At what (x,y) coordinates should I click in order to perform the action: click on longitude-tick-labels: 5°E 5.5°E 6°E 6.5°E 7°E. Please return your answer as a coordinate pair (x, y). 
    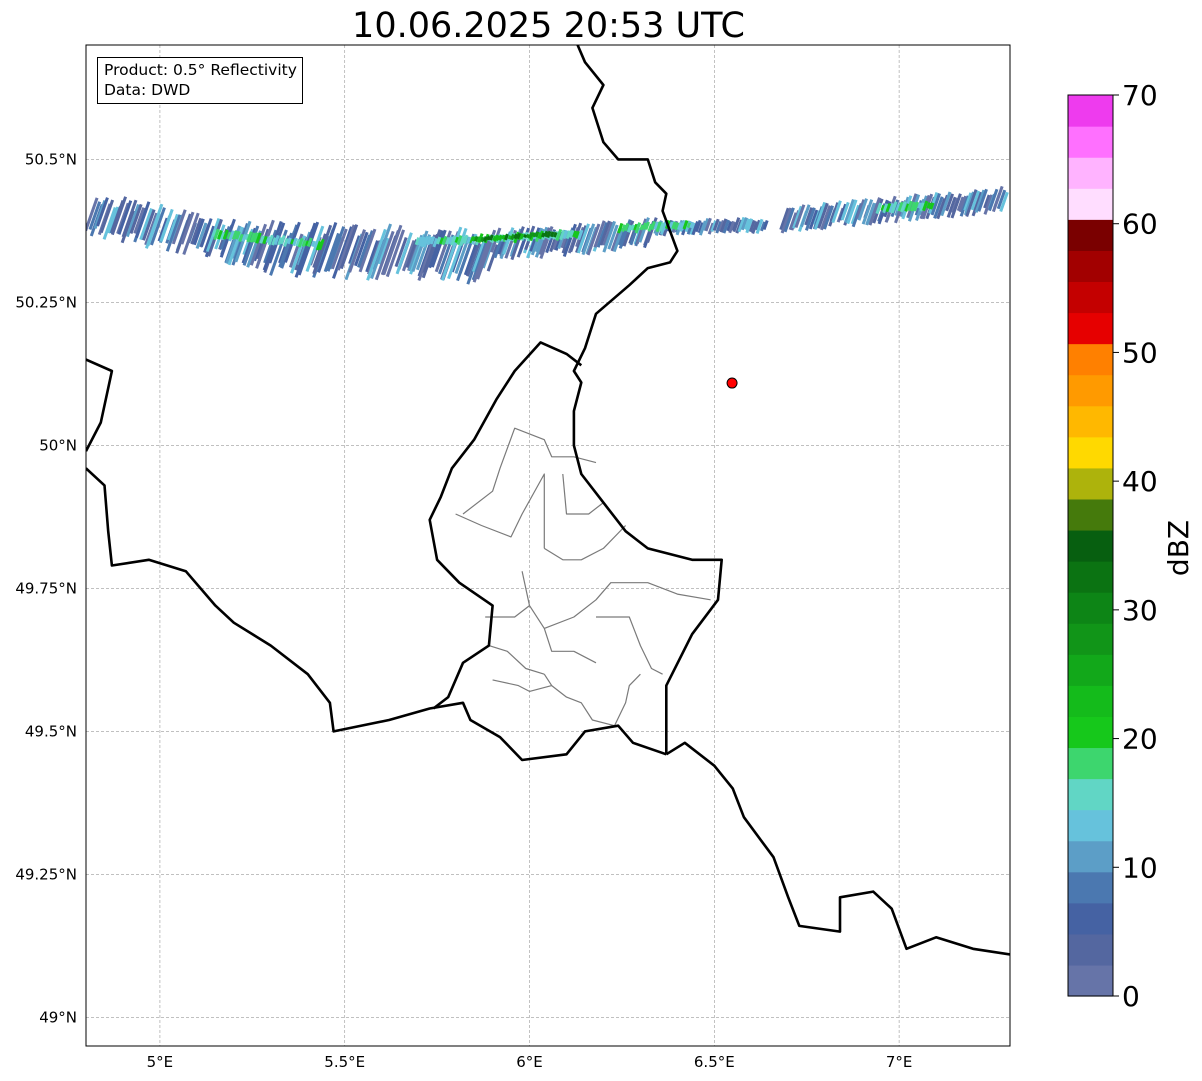
    Looking at the image, I should click on (530, 1062).